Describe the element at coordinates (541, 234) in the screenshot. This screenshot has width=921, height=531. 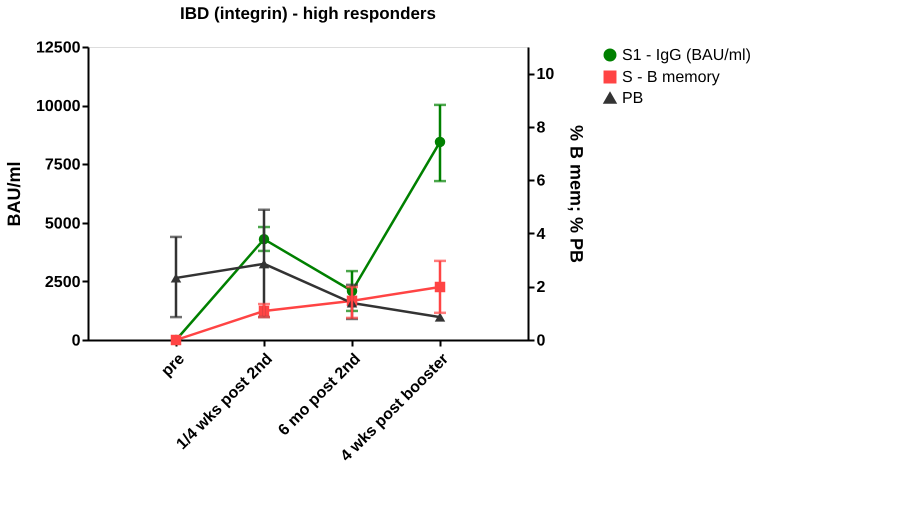
I see `y2-tick-label: 4` at that location.